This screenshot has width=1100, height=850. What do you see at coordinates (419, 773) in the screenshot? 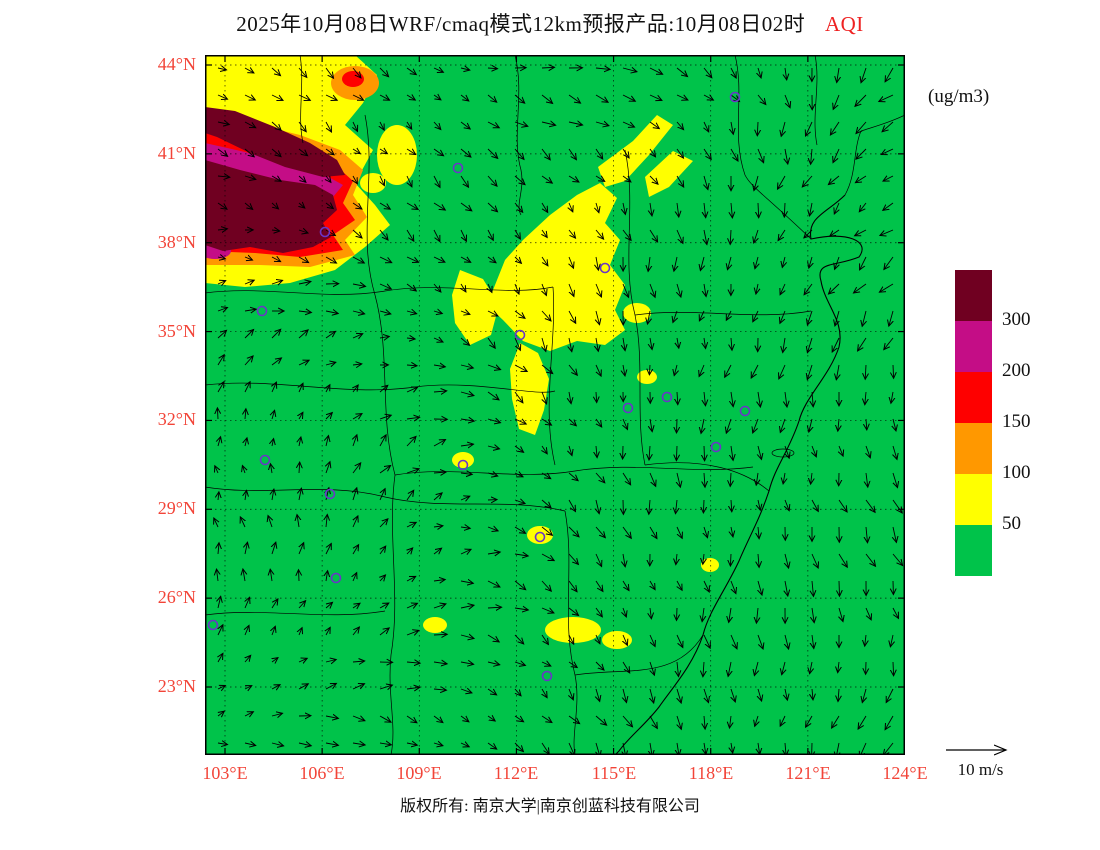
I see `x-axis-tick-label: 109°E` at bounding box center [419, 773].